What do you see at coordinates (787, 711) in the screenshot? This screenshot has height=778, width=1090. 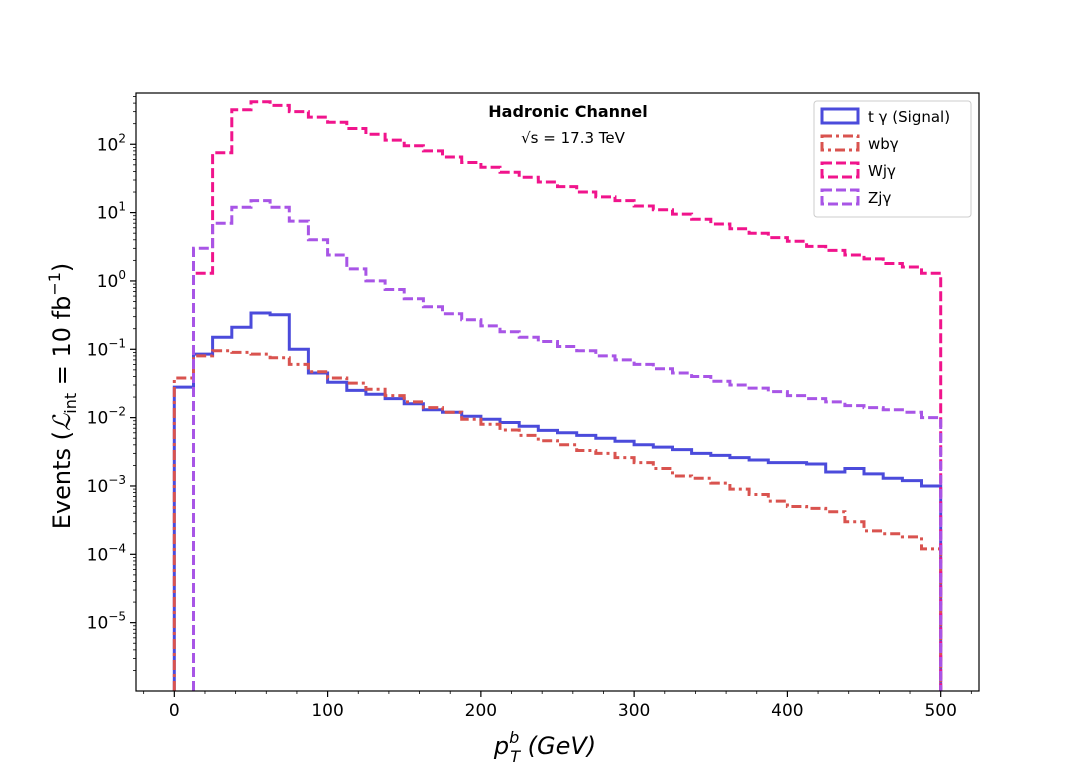 I see `x-tick-label-4: 400` at bounding box center [787, 711].